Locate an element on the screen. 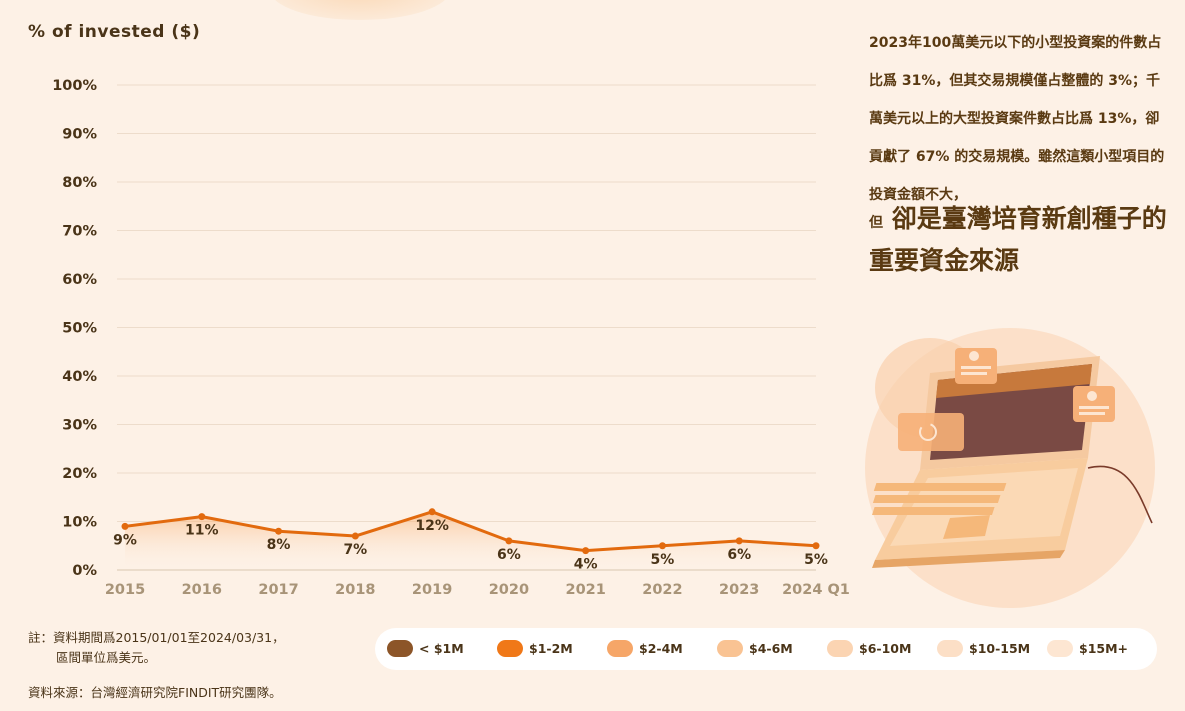  y-tick-label: 20% is located at coordinates (79, 474).